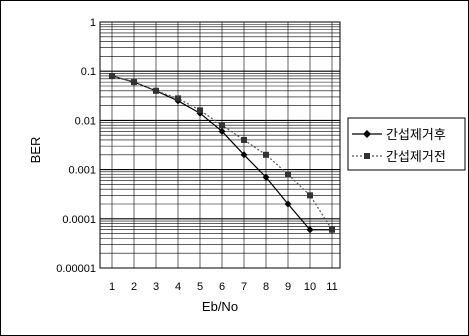 This screenshot has height=336, width=469. I want to click on x-tick-label: 4, so click(178, 287).